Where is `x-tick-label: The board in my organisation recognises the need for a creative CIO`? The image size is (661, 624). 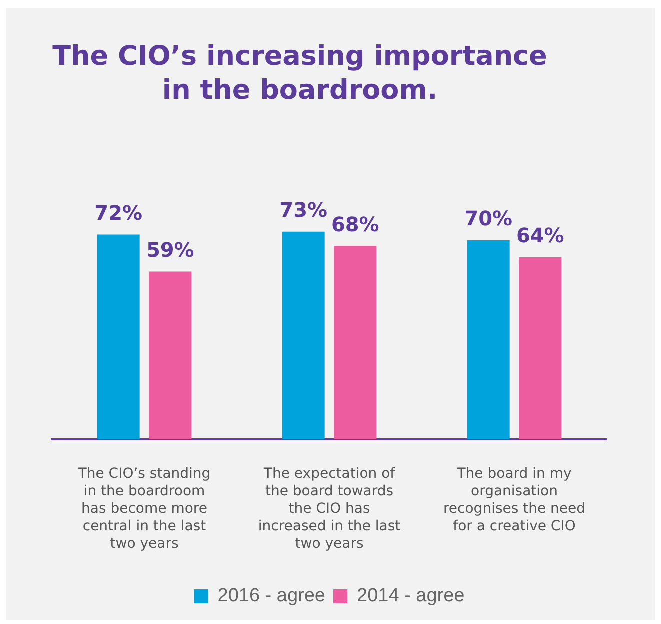 x-tick-label: The board in my organisation recognises the need for a creative CIO is located at coordinates (514, 500).